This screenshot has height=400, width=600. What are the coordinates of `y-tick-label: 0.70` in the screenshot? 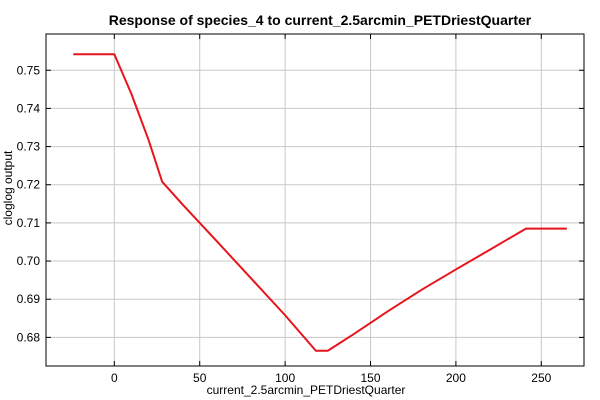 It's located at (29, 261).